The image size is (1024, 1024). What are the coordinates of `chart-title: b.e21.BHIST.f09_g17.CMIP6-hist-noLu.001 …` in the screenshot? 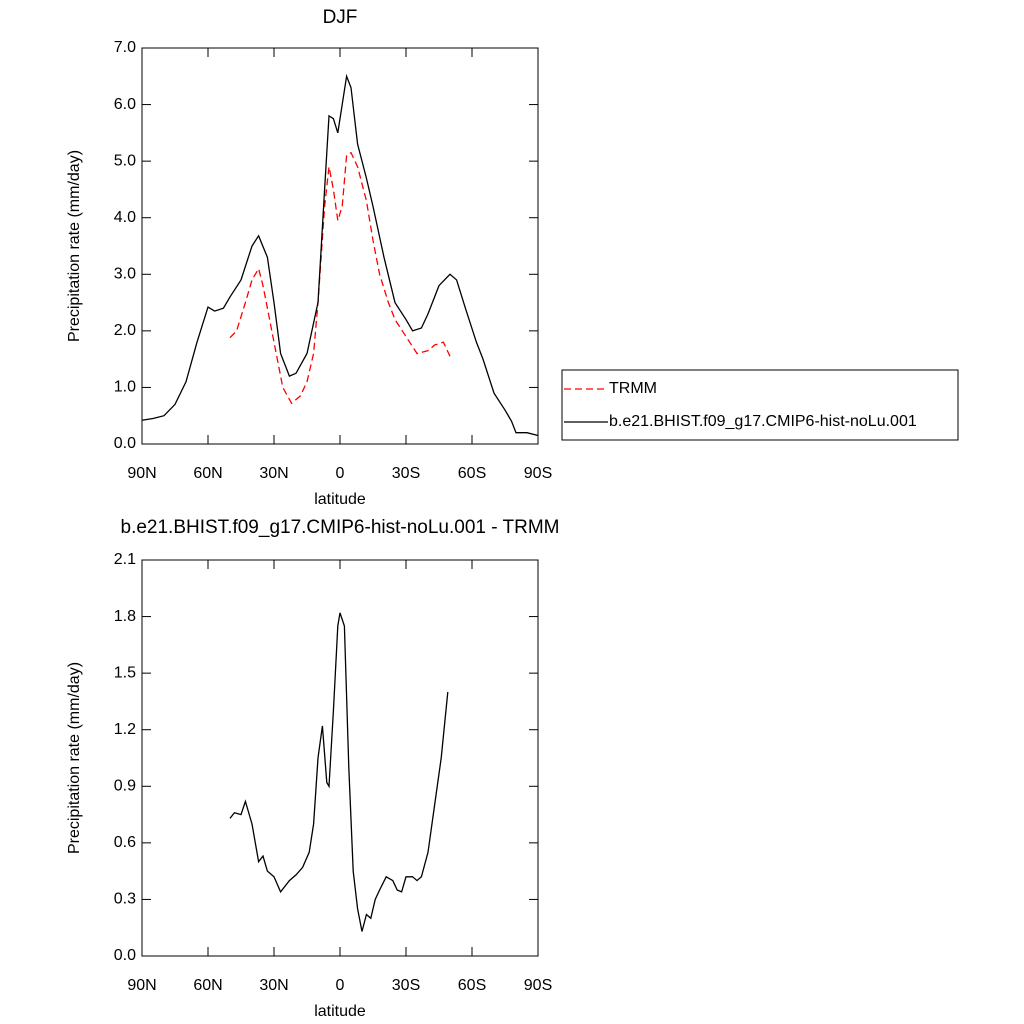 It's located at (340, 527).